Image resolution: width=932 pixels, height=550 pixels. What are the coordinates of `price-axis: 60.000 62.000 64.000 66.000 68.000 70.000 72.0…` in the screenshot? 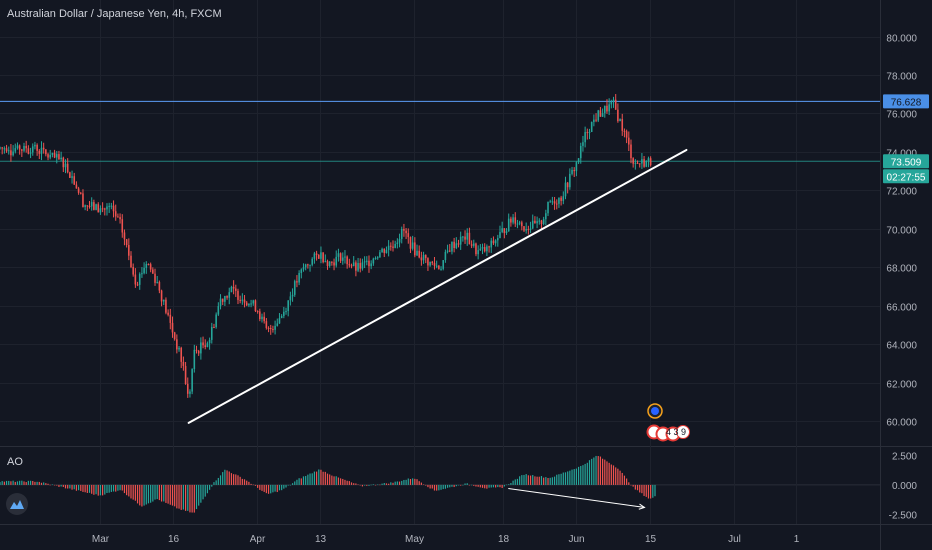 It's located at (901, 231).